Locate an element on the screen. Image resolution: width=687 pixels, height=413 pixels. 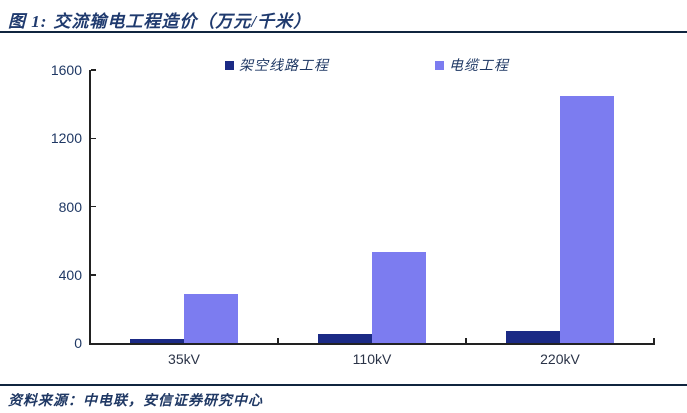
legend-label: 电缆工程 is located at coordinates (479, 66).